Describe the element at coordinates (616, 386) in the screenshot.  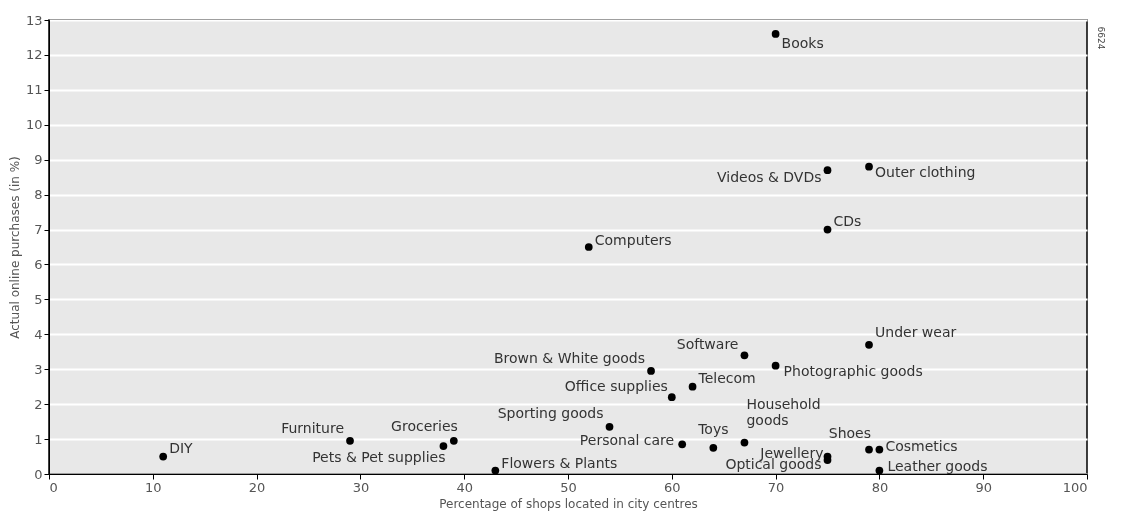
I see `annotation: Office supplies` at that location.